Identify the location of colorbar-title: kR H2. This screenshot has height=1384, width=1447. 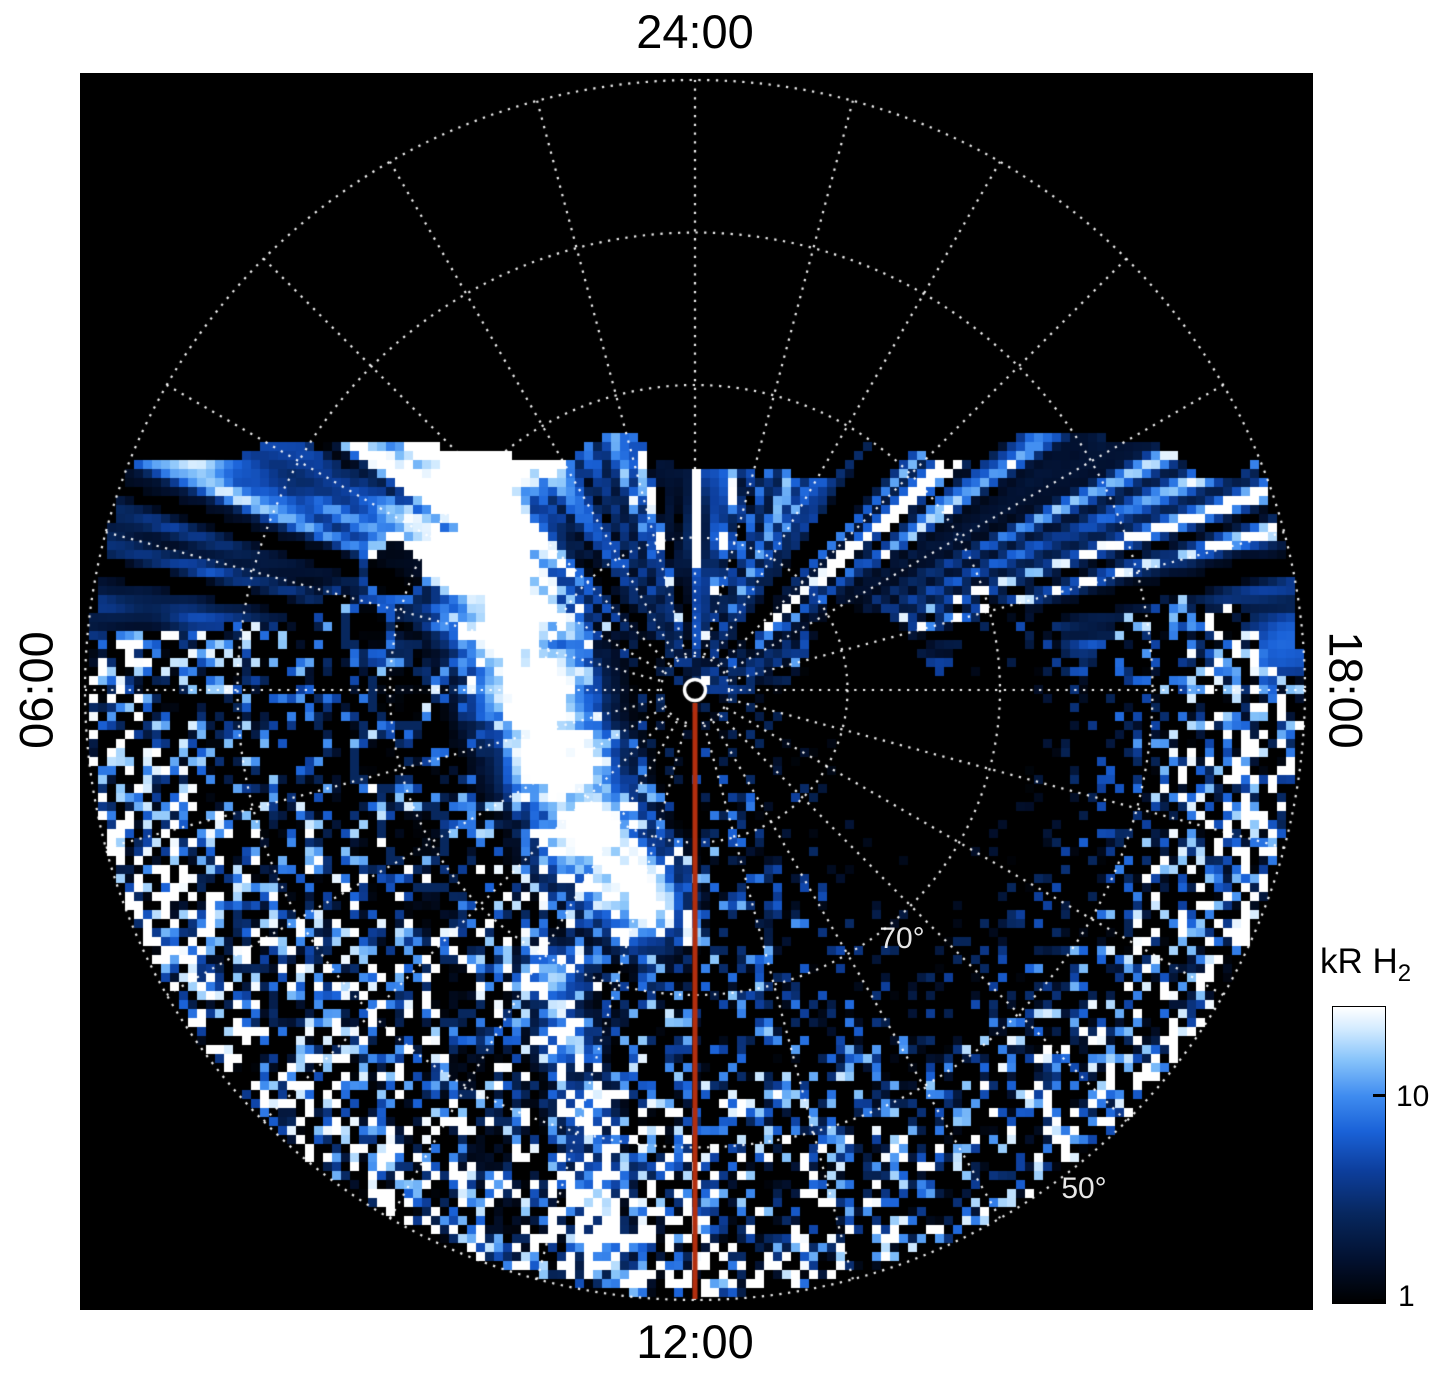
(1365, 965).